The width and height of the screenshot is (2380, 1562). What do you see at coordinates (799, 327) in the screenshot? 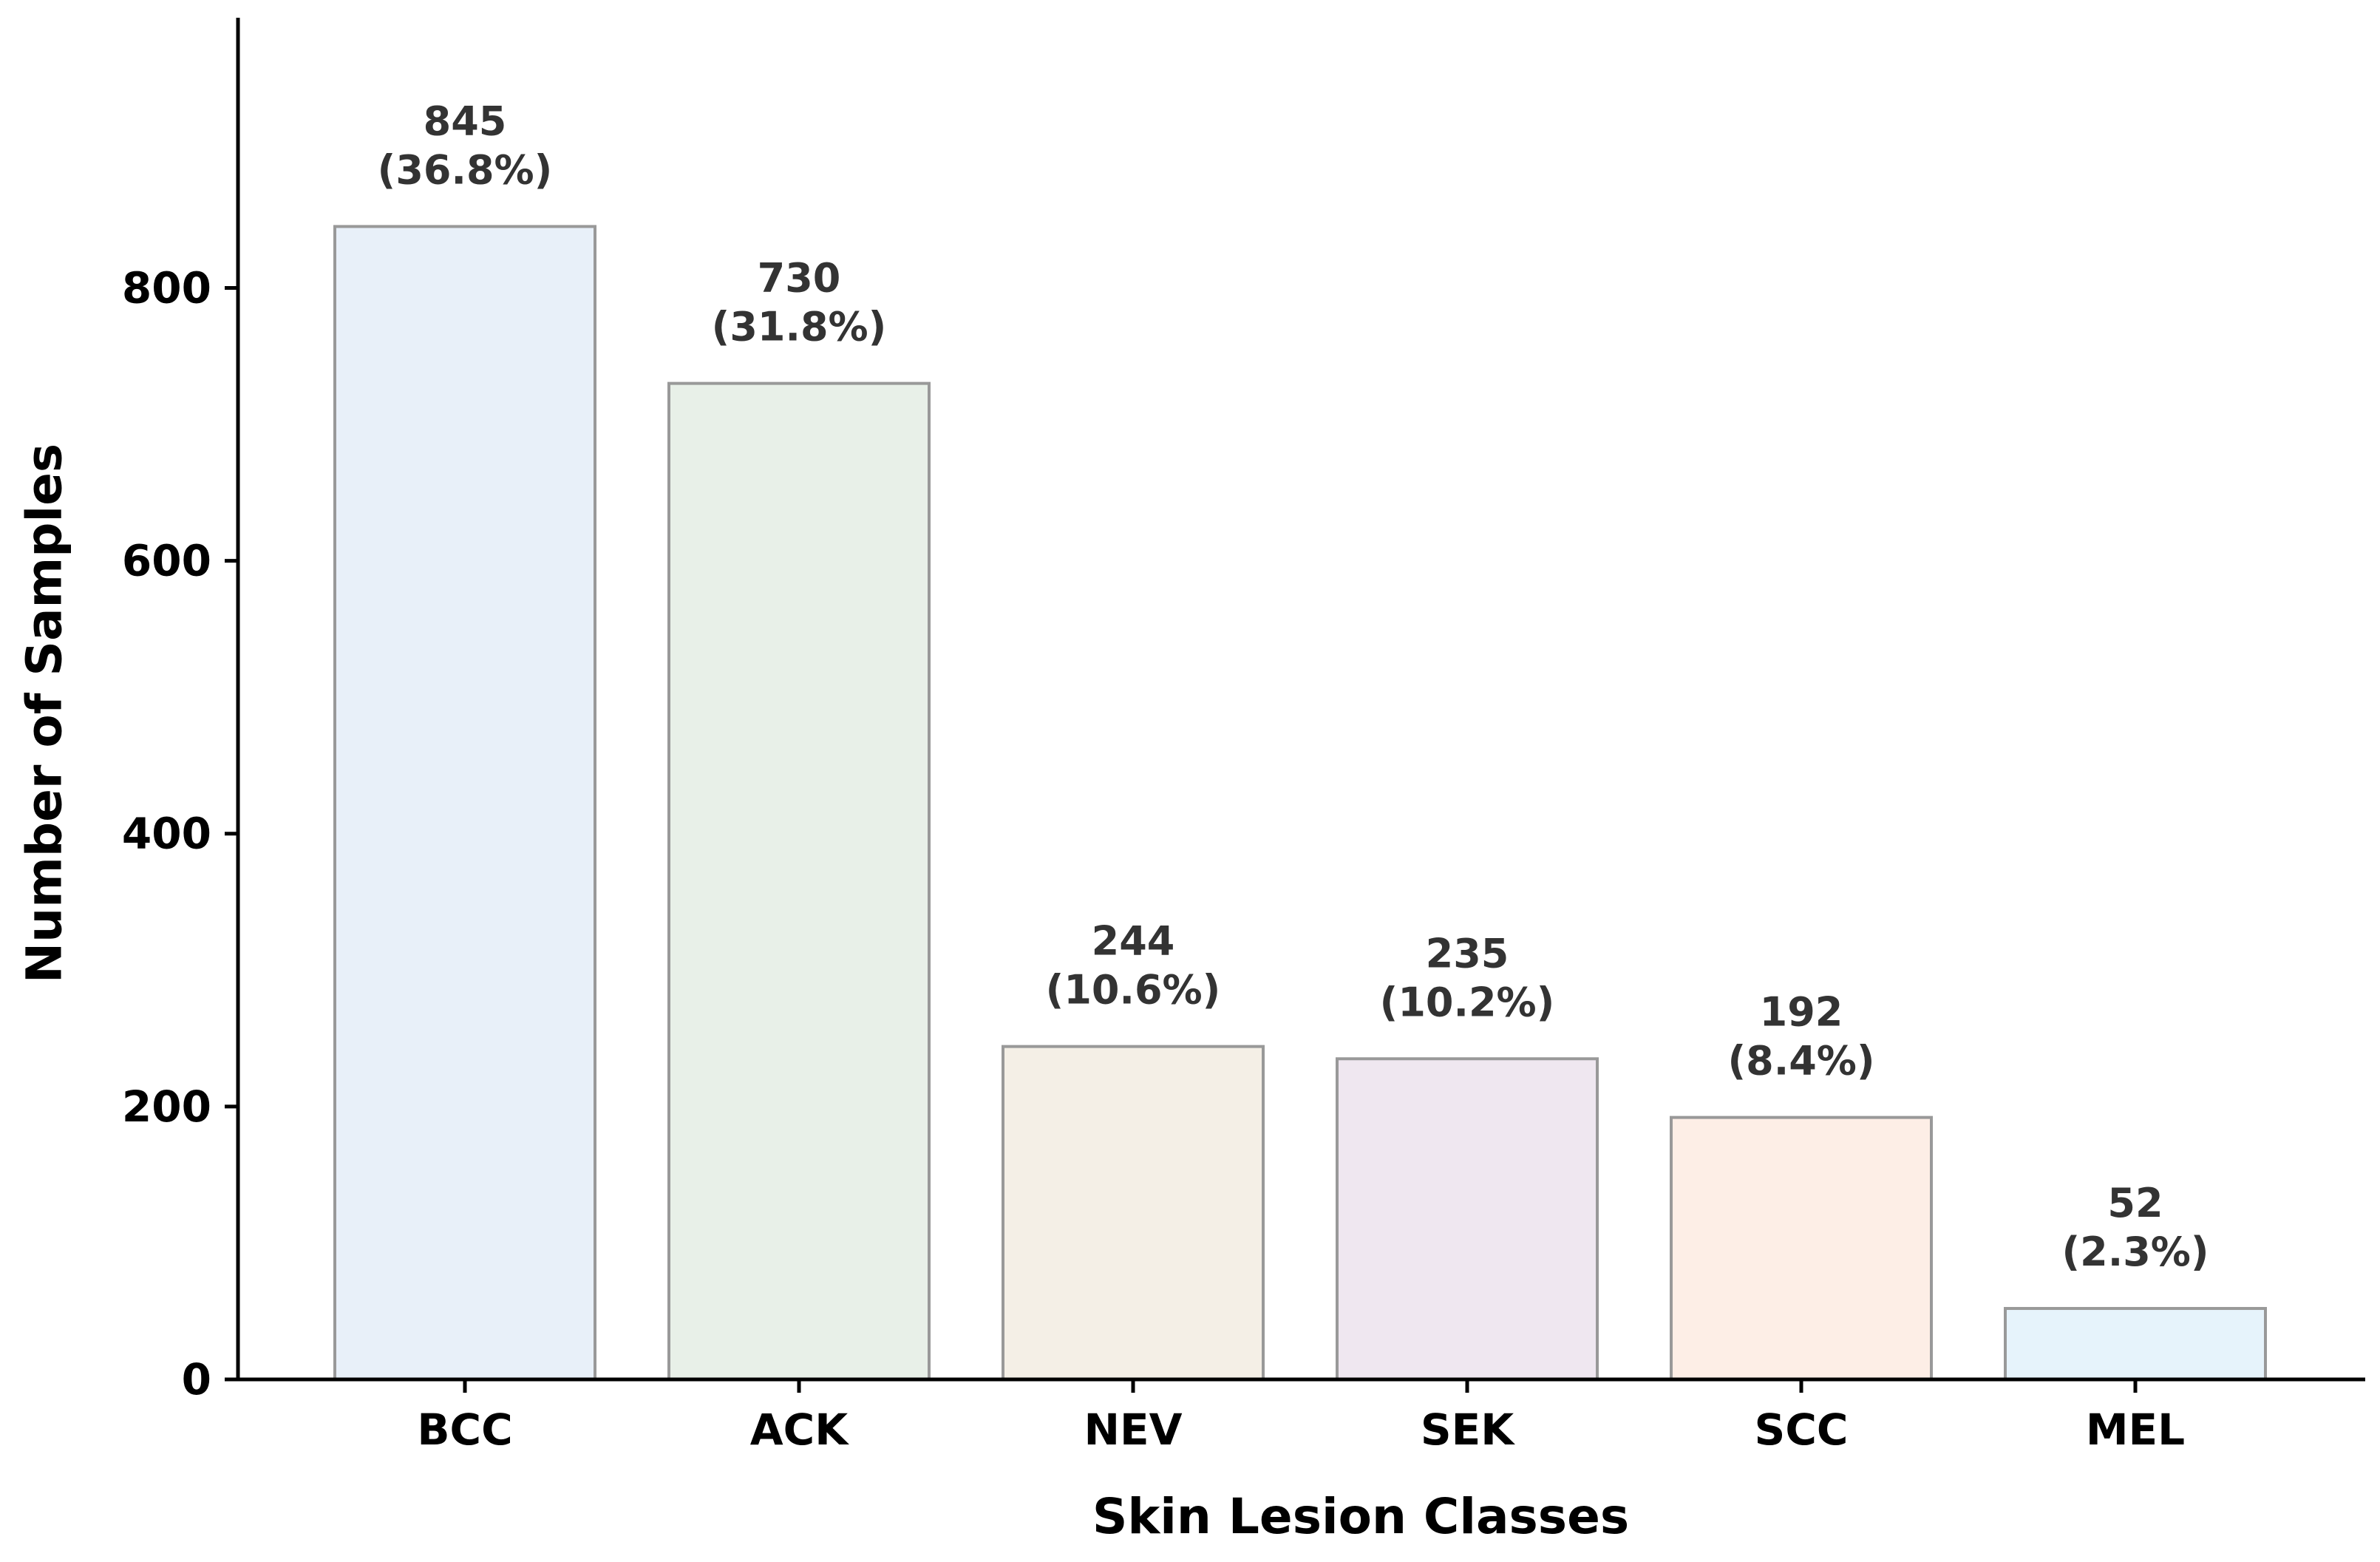
I see `data-label-percent-ack: (31.8%)` at bounding box center [799, 327].